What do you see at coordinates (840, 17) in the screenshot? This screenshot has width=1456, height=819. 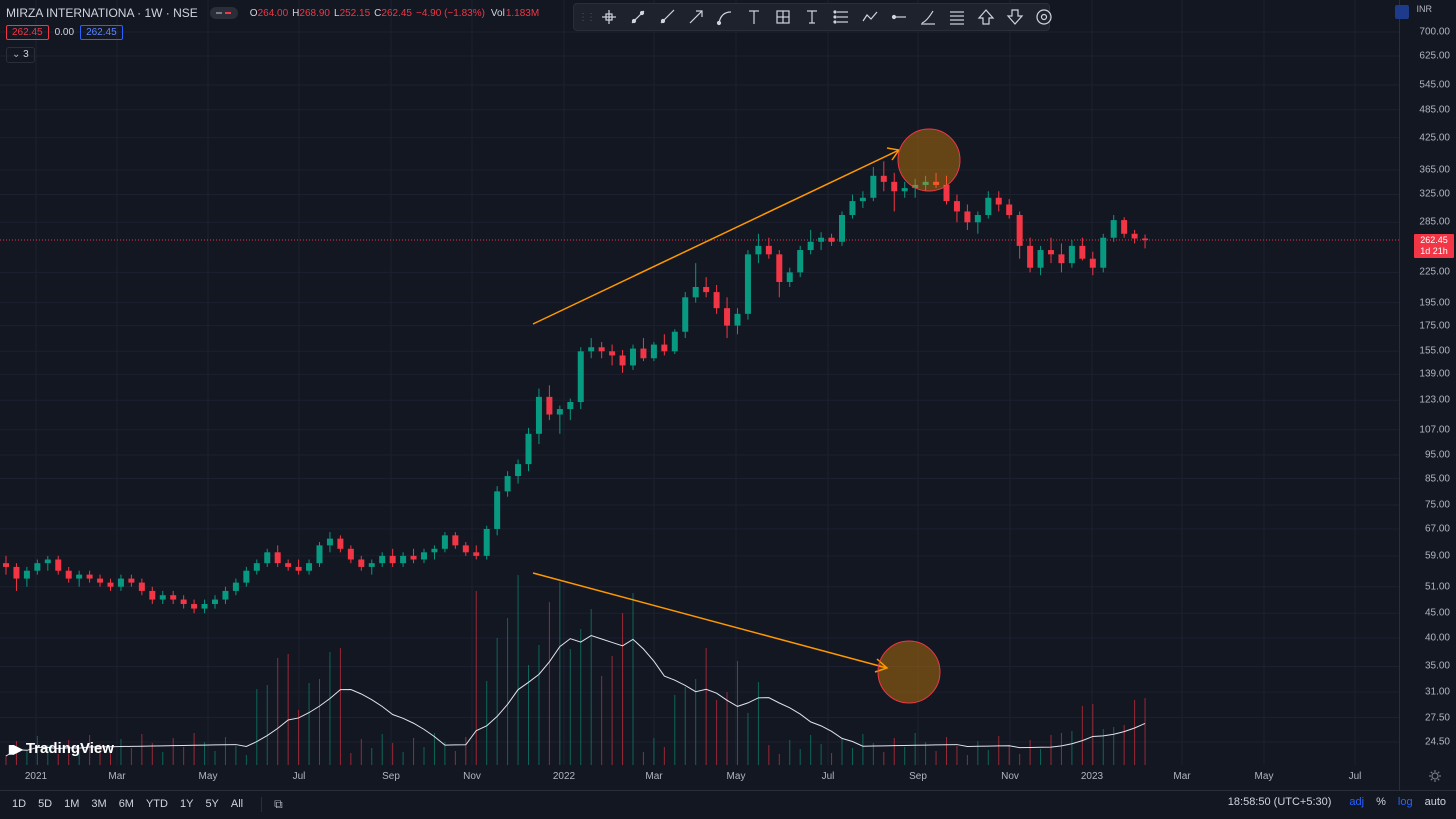 I see `fib-icon` at bounding box center [840, 17].